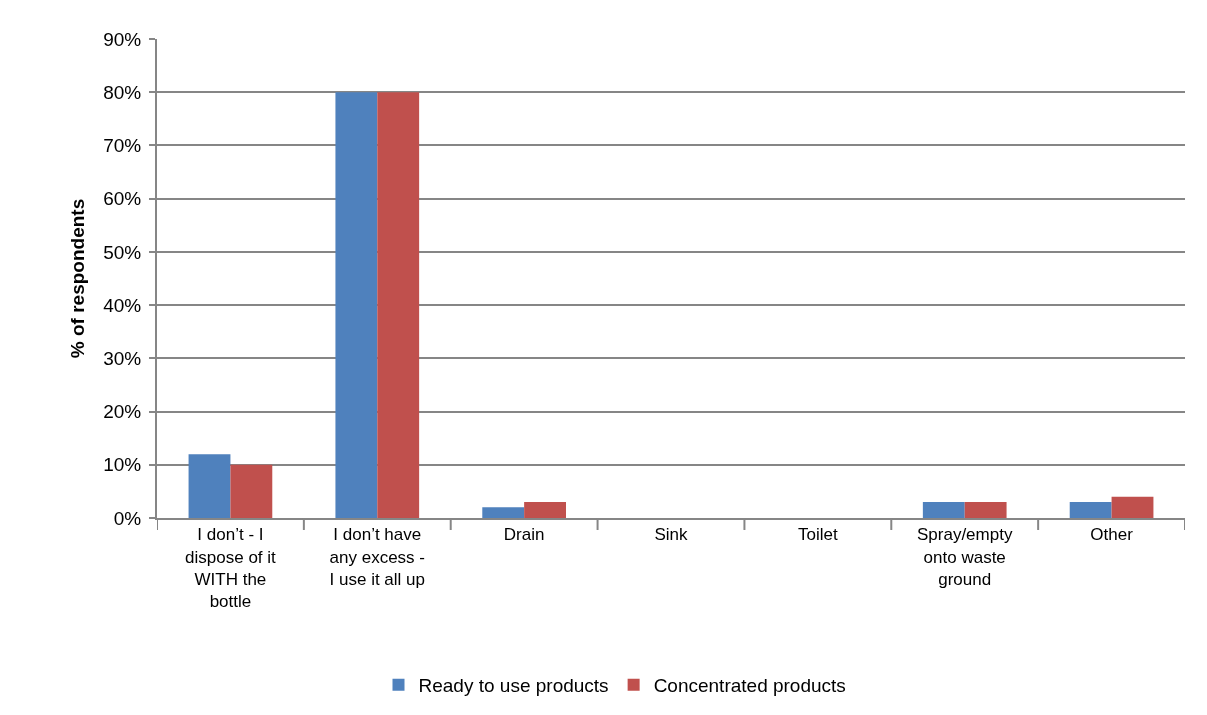 The height and width of the screenshot is (715, 1207). I want to click on y-tick-label: 90%, so click(122, 39).